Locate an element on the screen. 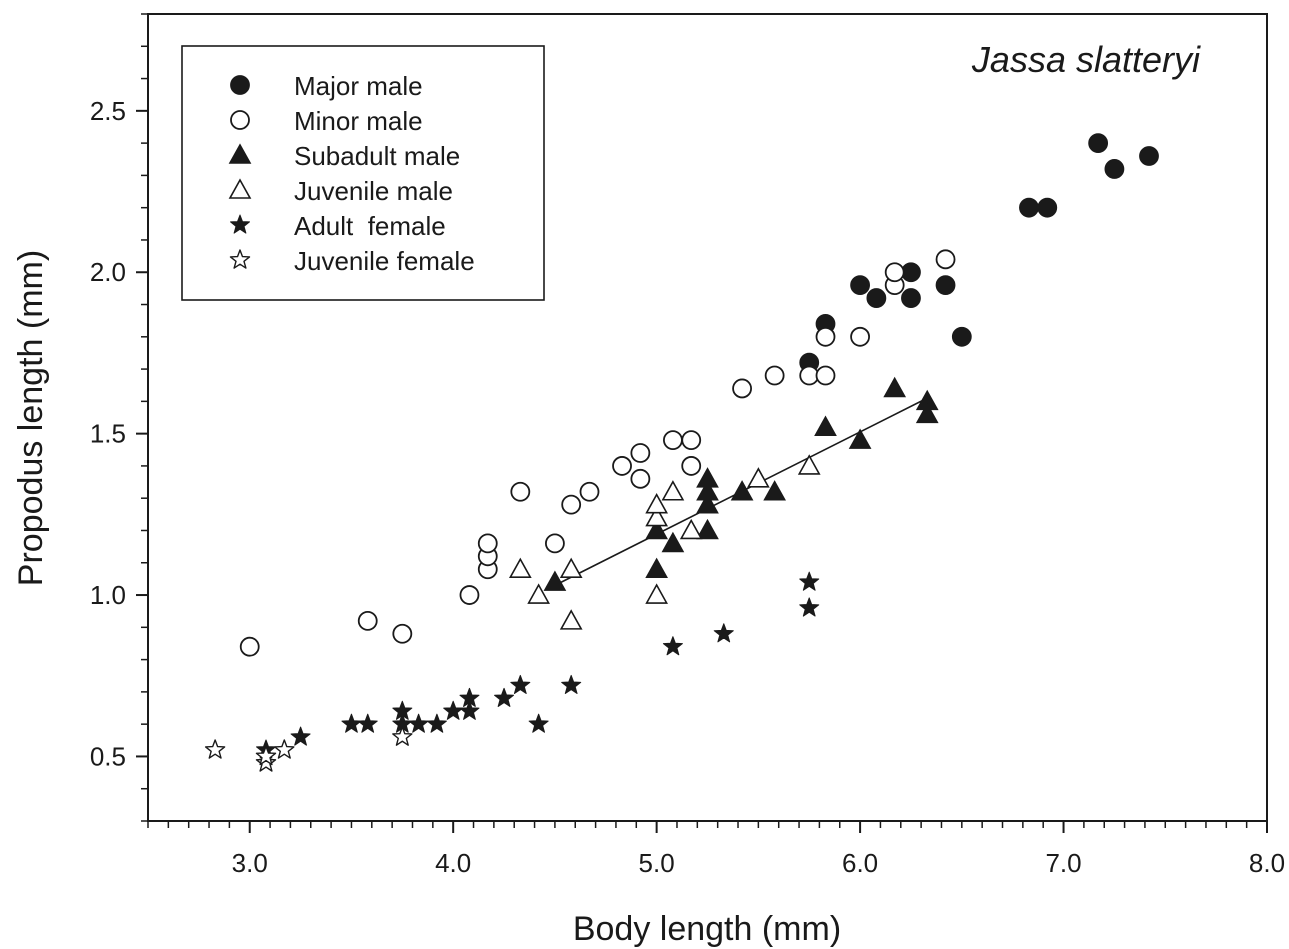  x-axis-ticks: 3.0 4.0 5.0 6.0 7.0 8.0 is located at coordinates (716, 849).